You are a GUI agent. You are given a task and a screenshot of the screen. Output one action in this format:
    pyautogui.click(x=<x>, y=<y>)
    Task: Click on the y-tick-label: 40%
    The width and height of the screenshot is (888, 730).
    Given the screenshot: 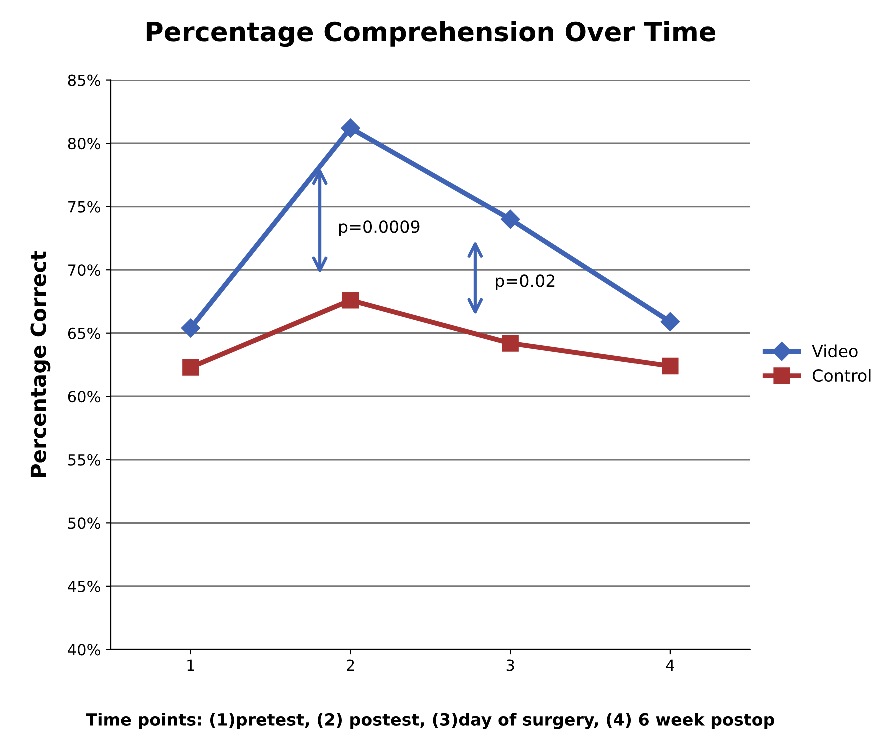 What is the action you would take?
    pyautogui.click(x=84, y=650)
    